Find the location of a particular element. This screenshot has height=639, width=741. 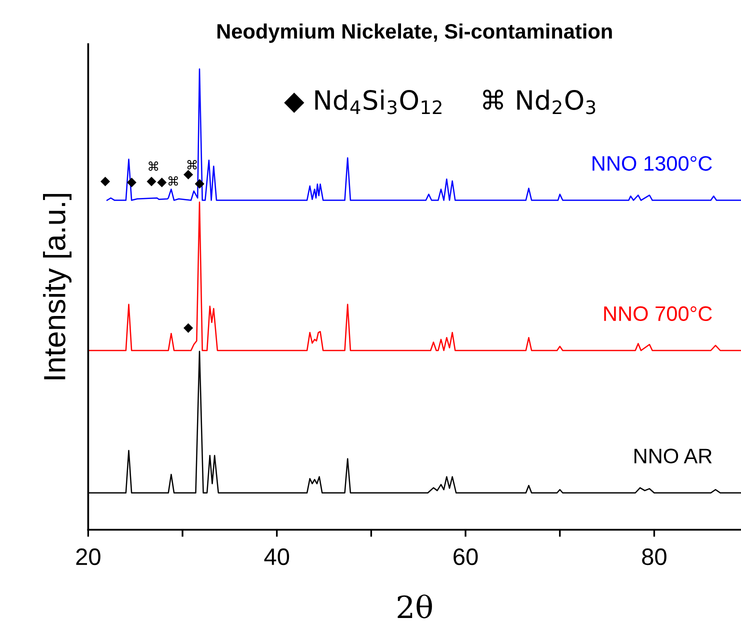

chart-title: Neodymium Nickelate, Si-contamination is located at coordinates (414, 33).